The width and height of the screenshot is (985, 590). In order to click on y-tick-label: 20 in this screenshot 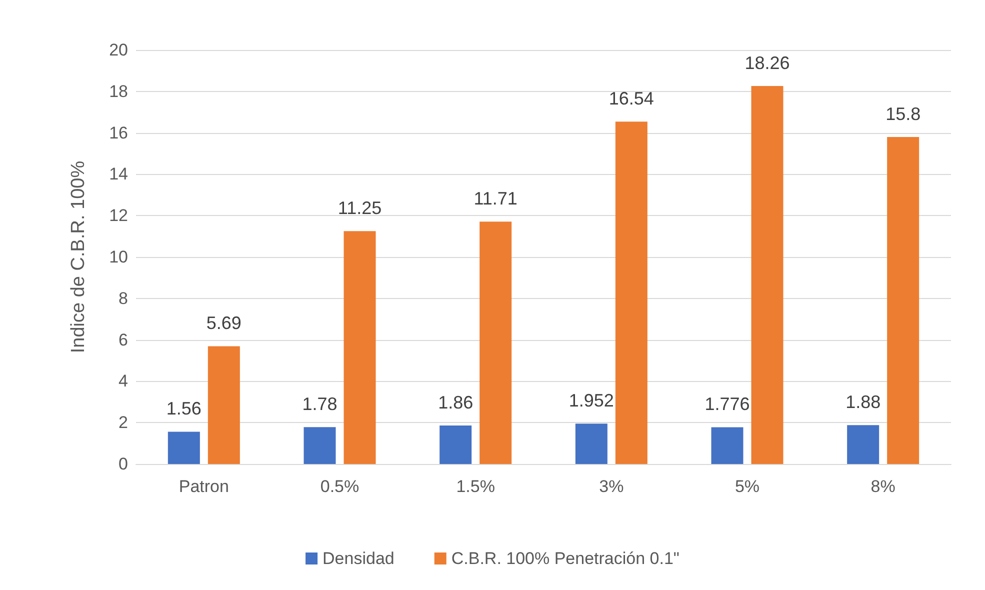, I will do `click(118, 50)`.